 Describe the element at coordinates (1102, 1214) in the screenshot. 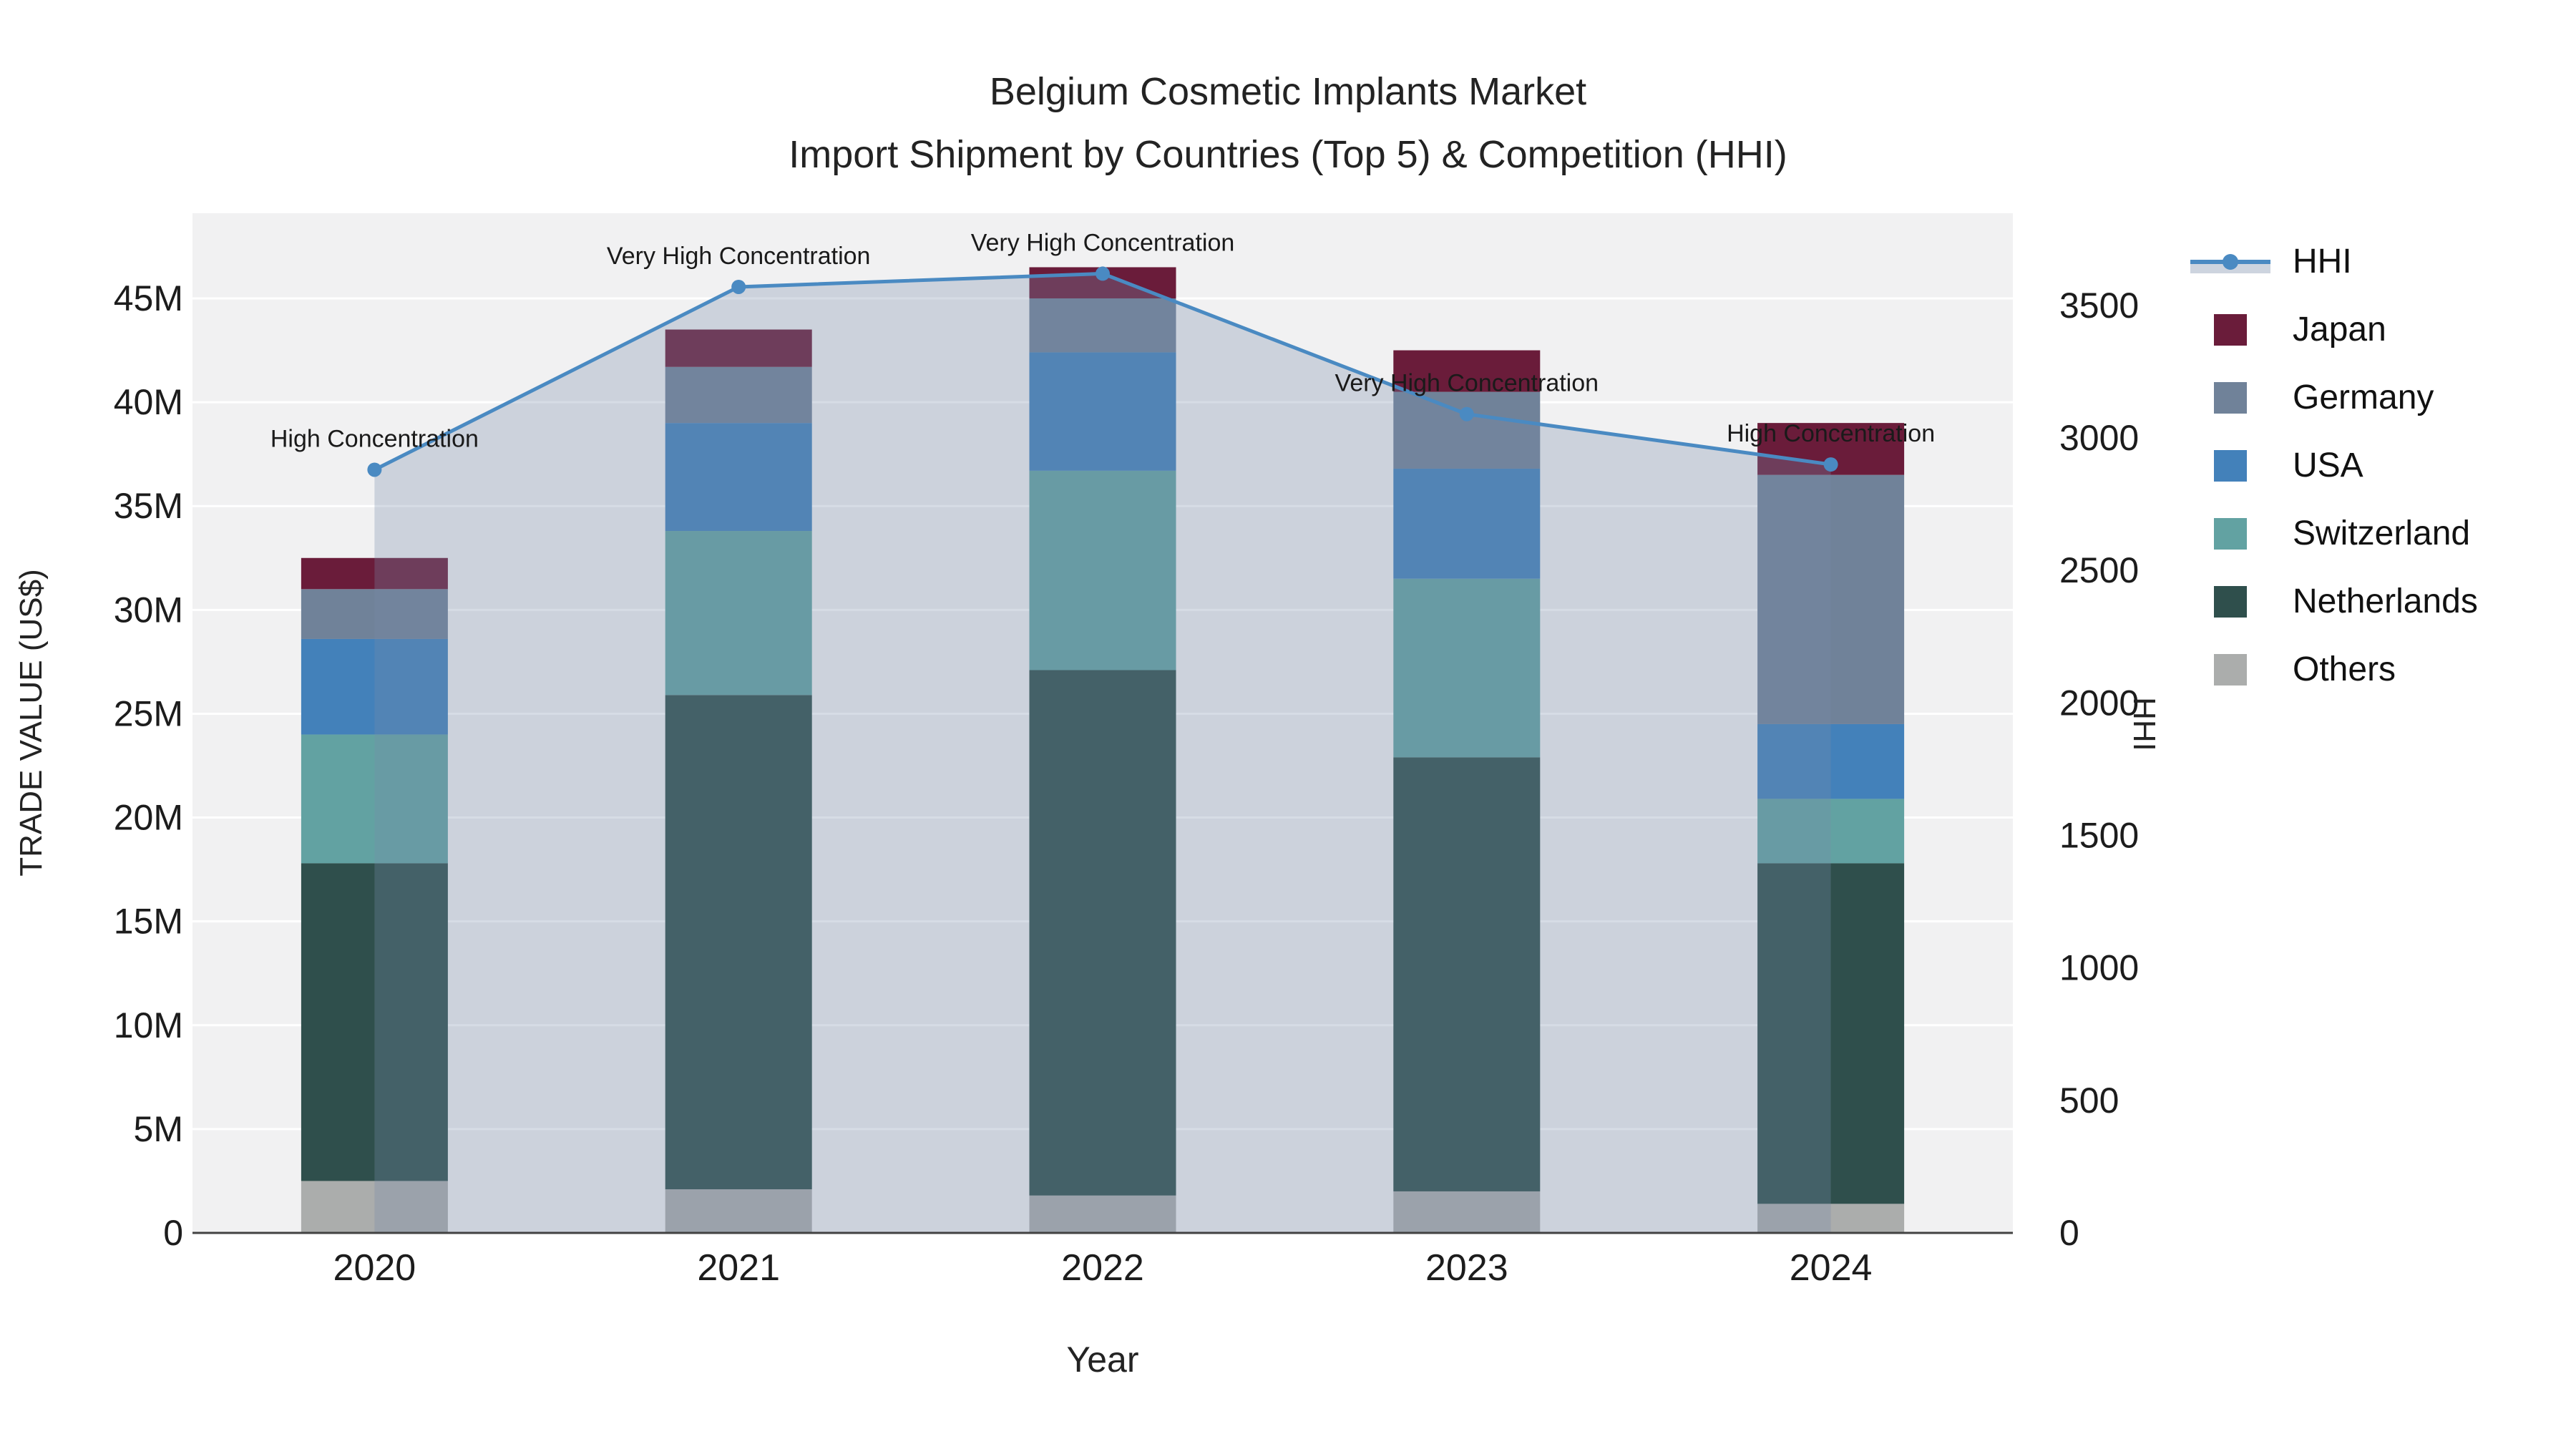

I see `bar-segment-others-2022` at that location.